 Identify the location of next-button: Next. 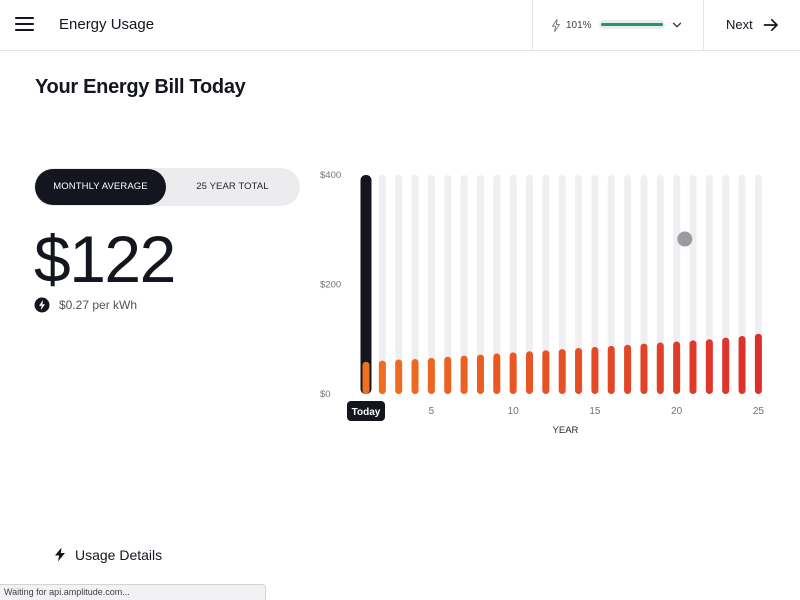
(752, 25).